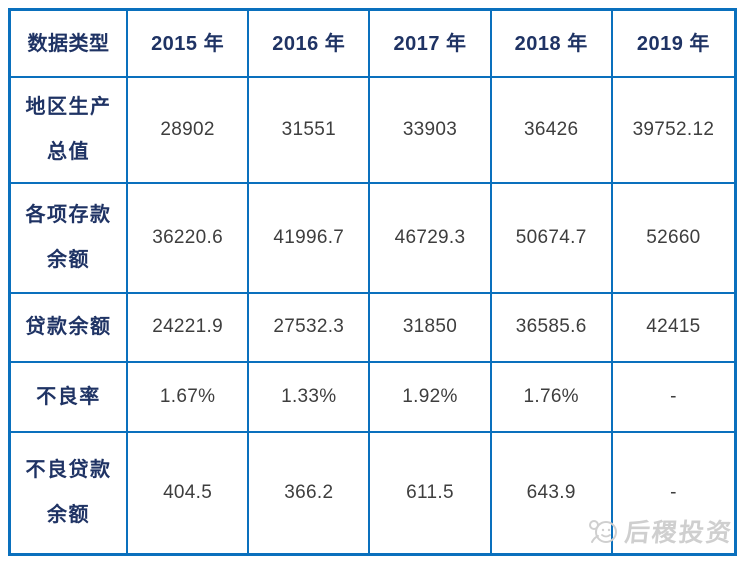  What do you see at coordinates (431, 493) in the screenshot?
I see `data-cell: 611.5` at bounding box center [431, 493].